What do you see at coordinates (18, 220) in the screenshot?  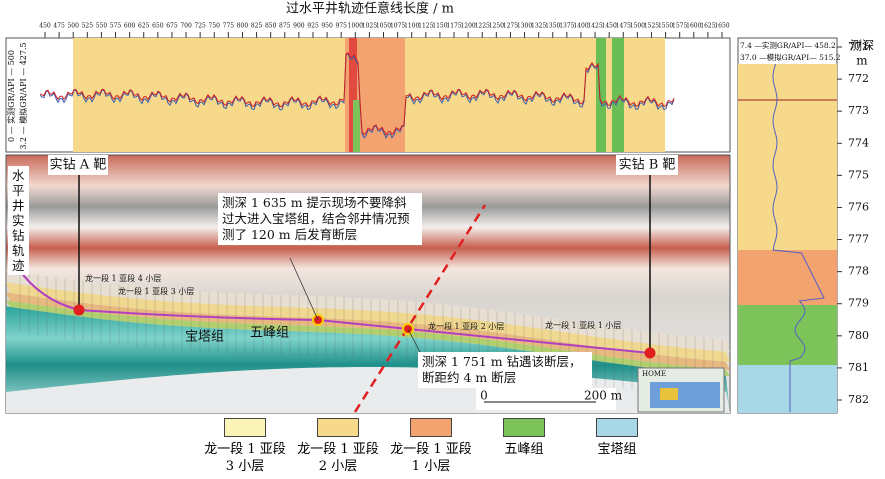 I see `trajectory-label: 水平井实钻轨迹` at bounding box center [18, 220].